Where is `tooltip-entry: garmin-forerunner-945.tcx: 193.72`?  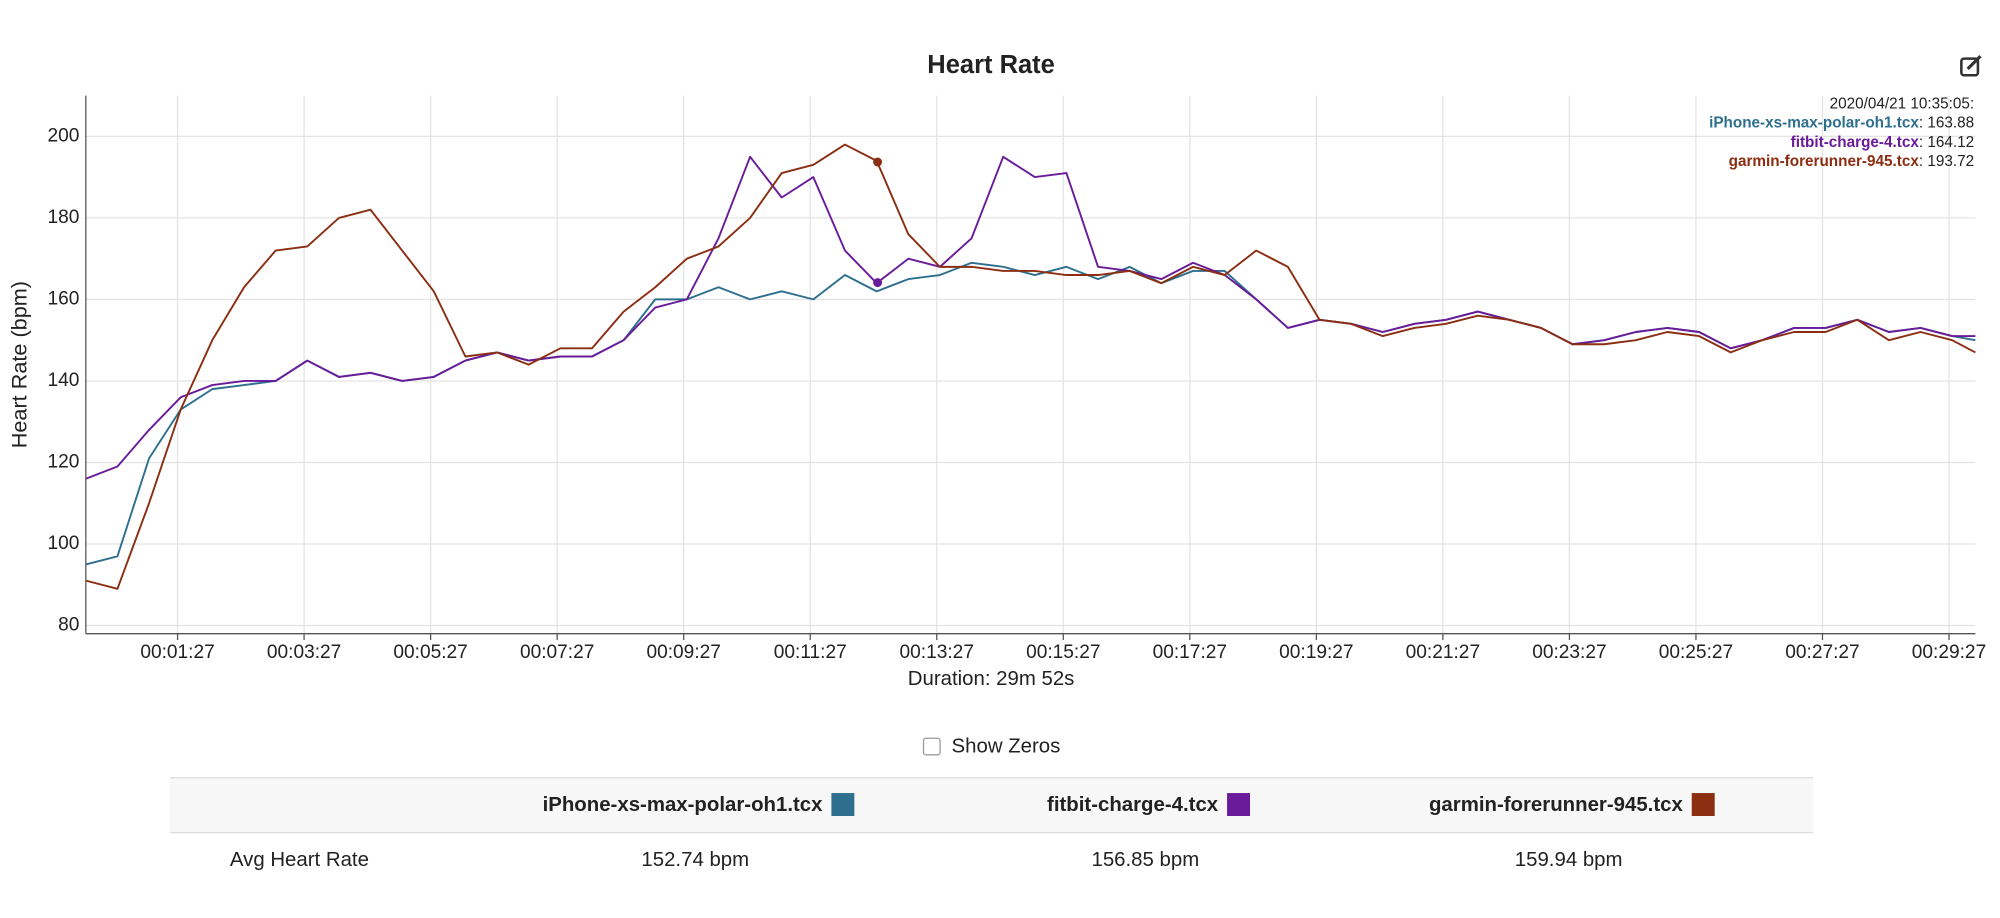 tooltip-entry: garmin-forerunner-945.tcx: 193.72 is located at coordinates (1851, 161).